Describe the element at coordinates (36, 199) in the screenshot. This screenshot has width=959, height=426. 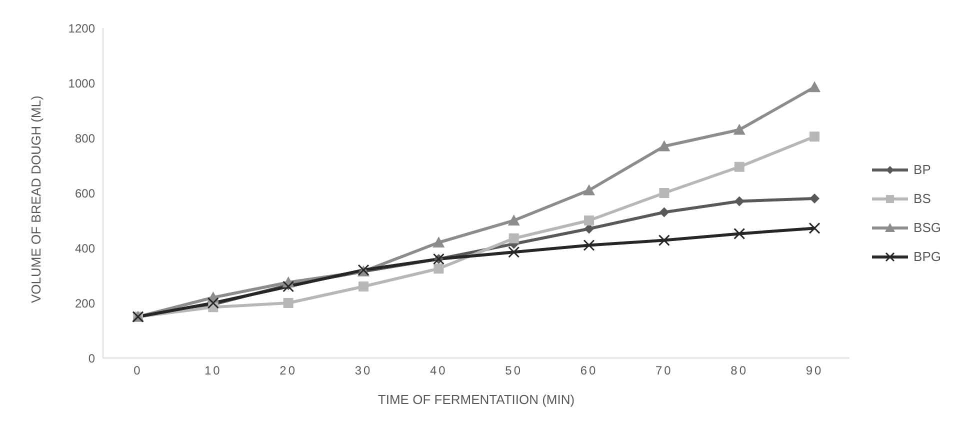
I see `y-axis-title: VOLUME OF BREAD DOUGH (ML)` at that location.